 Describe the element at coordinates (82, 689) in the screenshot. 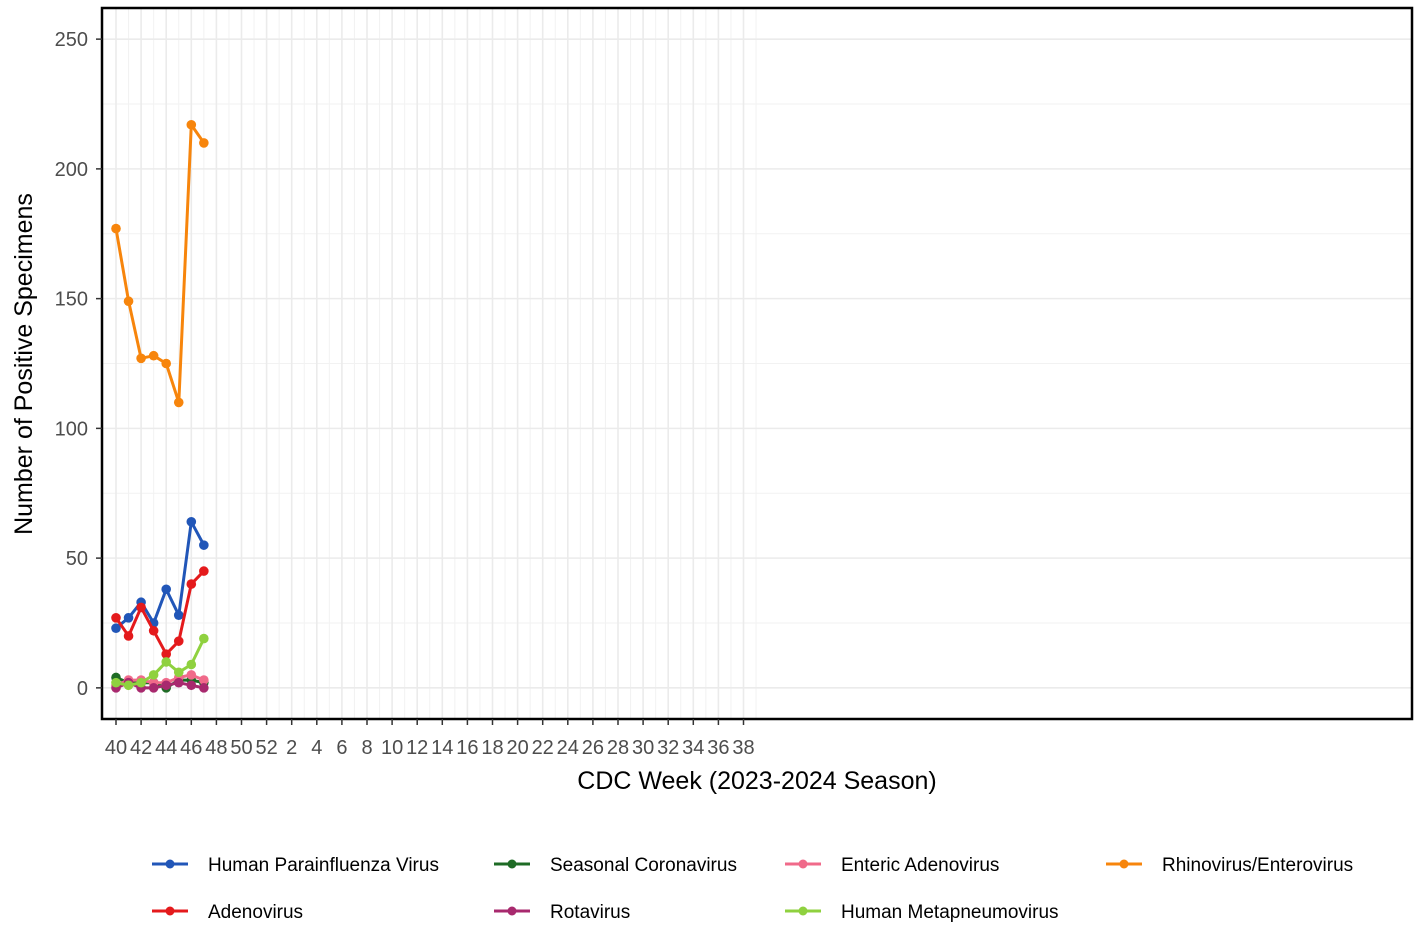

I see `y-tick-label: 0` at that location.